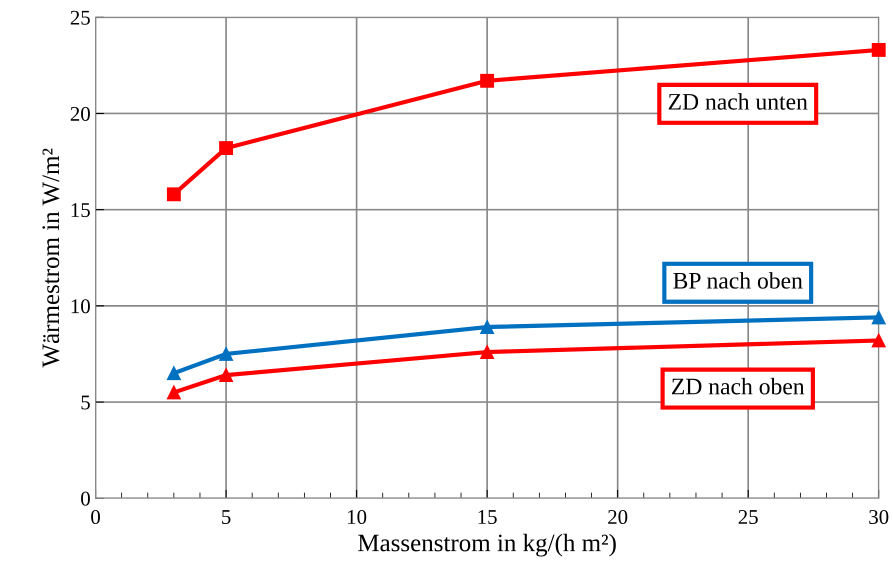 The width and height of the screenshot is (893, 576). What do you see at coordinates (85, 403) in the screenshot?
I see `y-tick-label: 5` at bounding box center [85, 403].